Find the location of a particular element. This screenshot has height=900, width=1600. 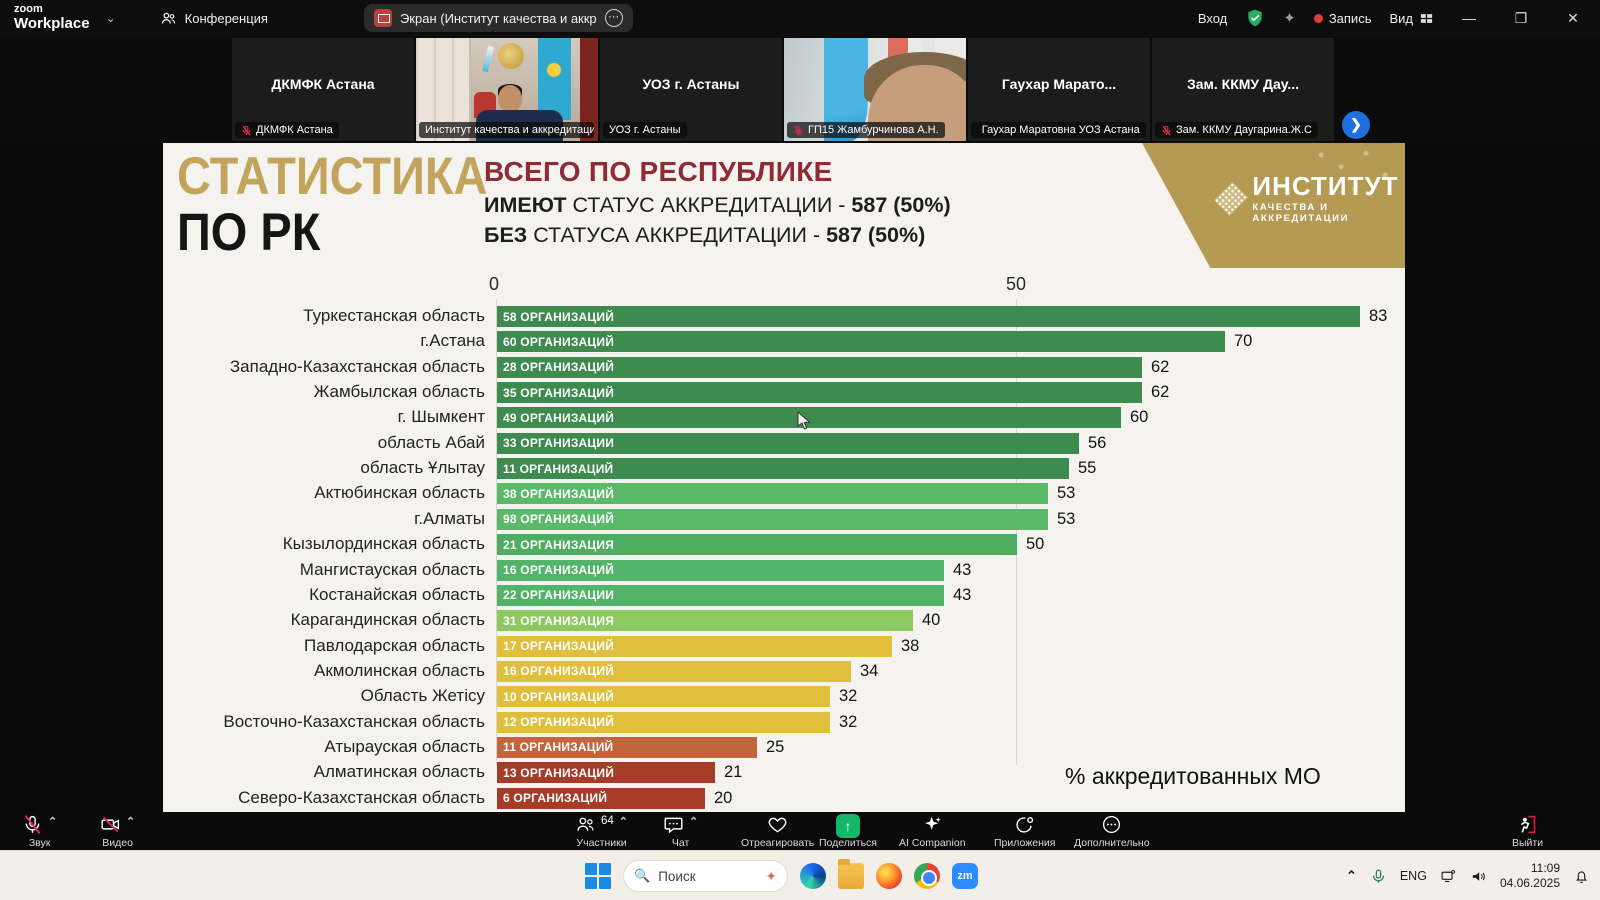

notifications-icon is located at coordinates (1581, 876).